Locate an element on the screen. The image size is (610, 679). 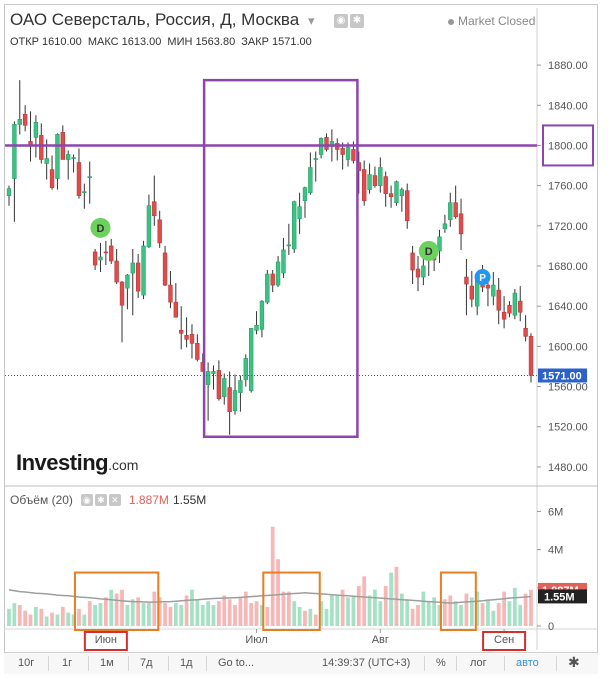
percent-scale-button: % is located at coordinates (441, 663).